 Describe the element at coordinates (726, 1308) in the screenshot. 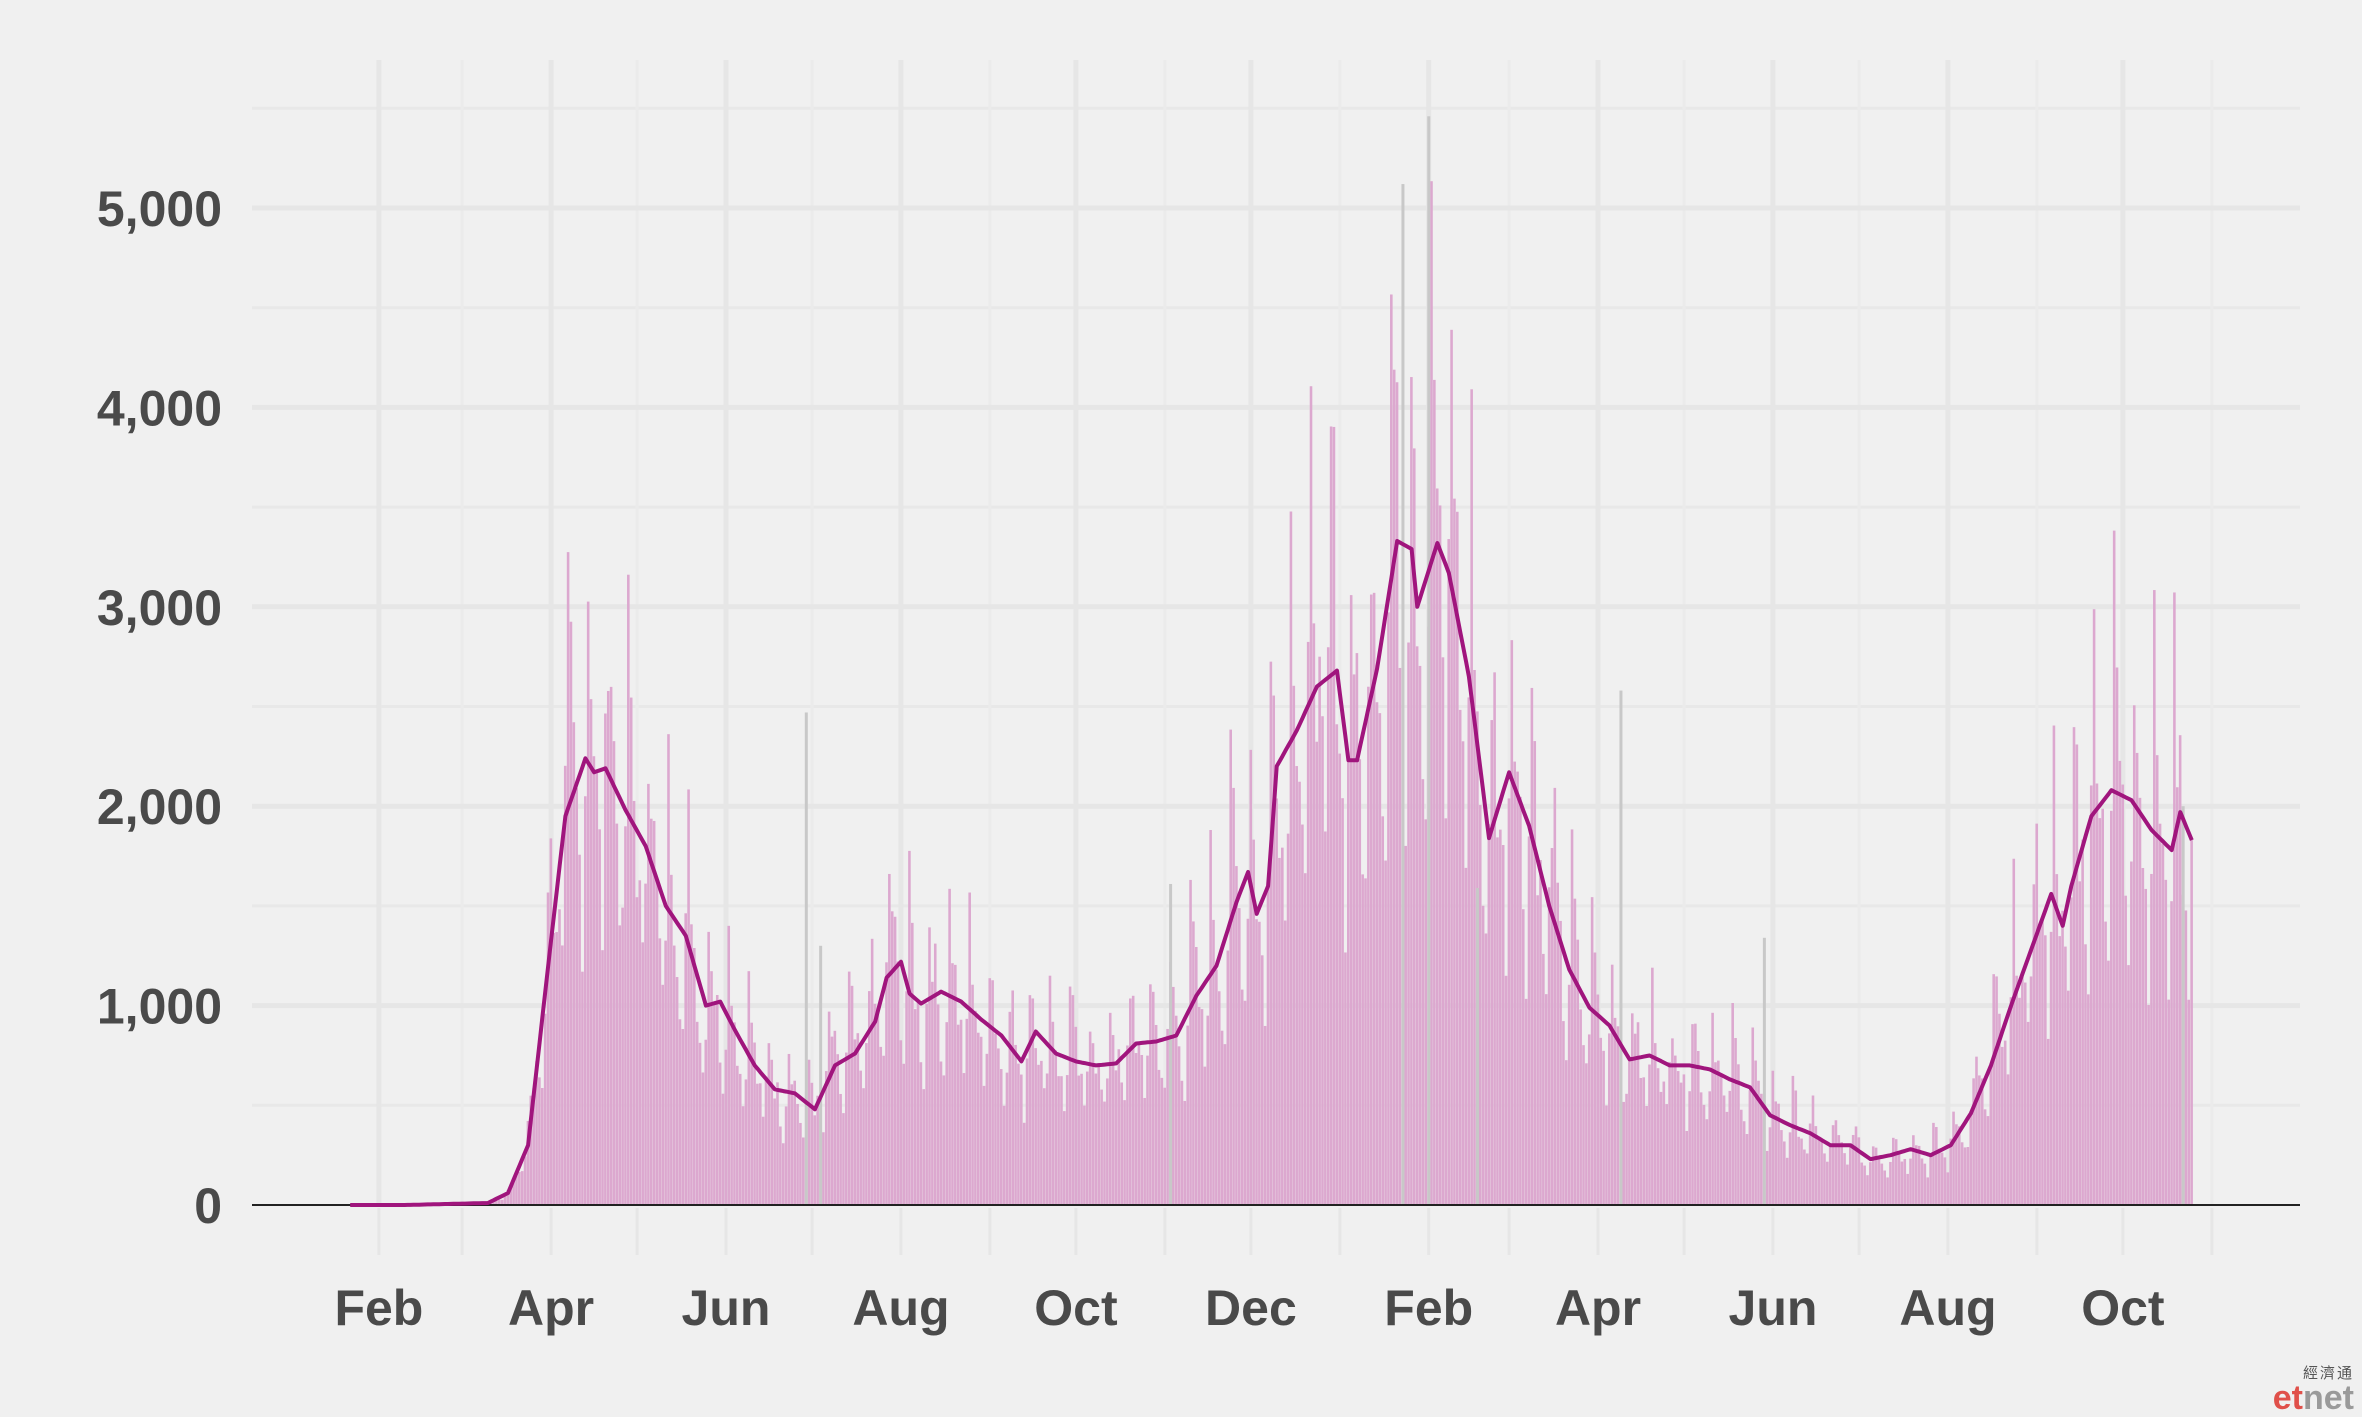

I see `x-tick-label: Jun` at that location.